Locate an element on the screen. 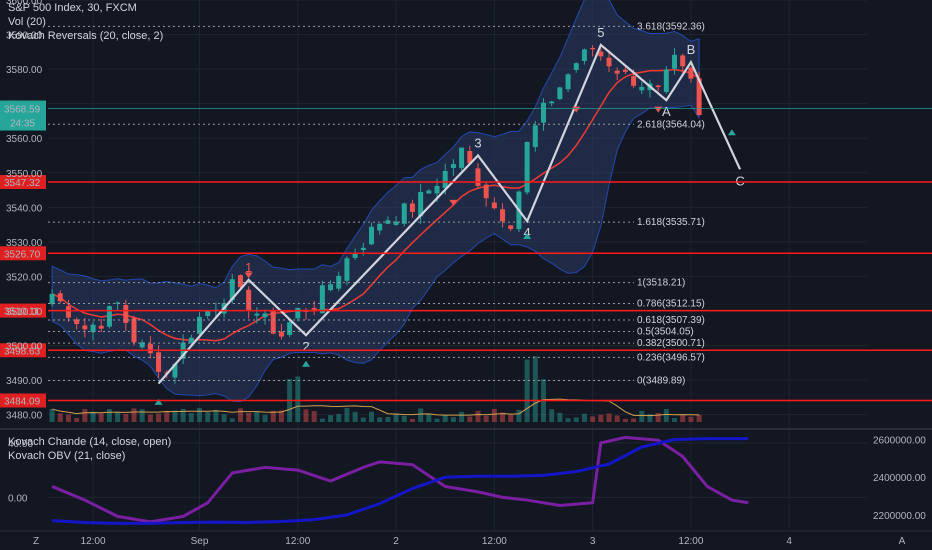 This screenshot has height=550, width=932. osc-left-tick-label: 40.00 is located at coordinates (20, 444).